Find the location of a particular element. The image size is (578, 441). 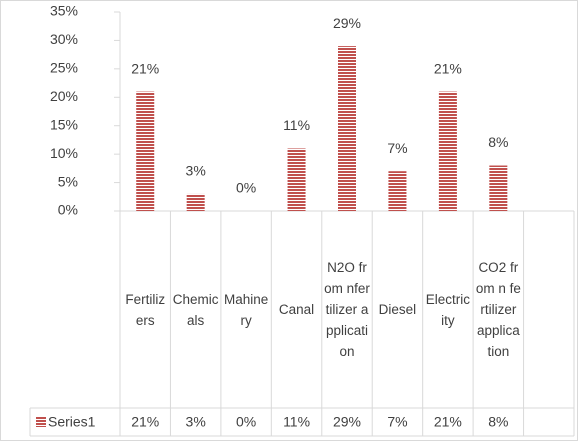

x-tick-label-box: Canal is located at coordinates (296, 309).